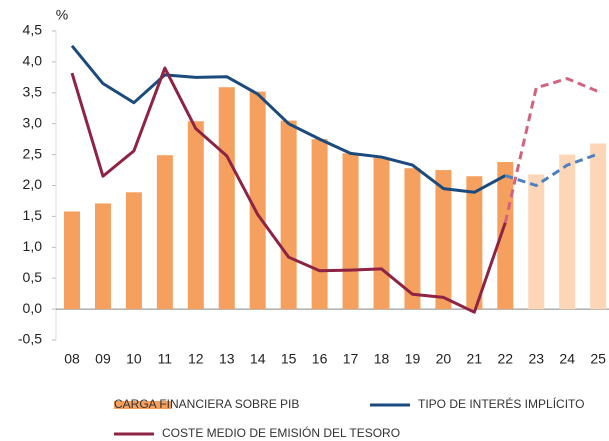  I want to click on x-tick-label: 24, so click(567, 359).